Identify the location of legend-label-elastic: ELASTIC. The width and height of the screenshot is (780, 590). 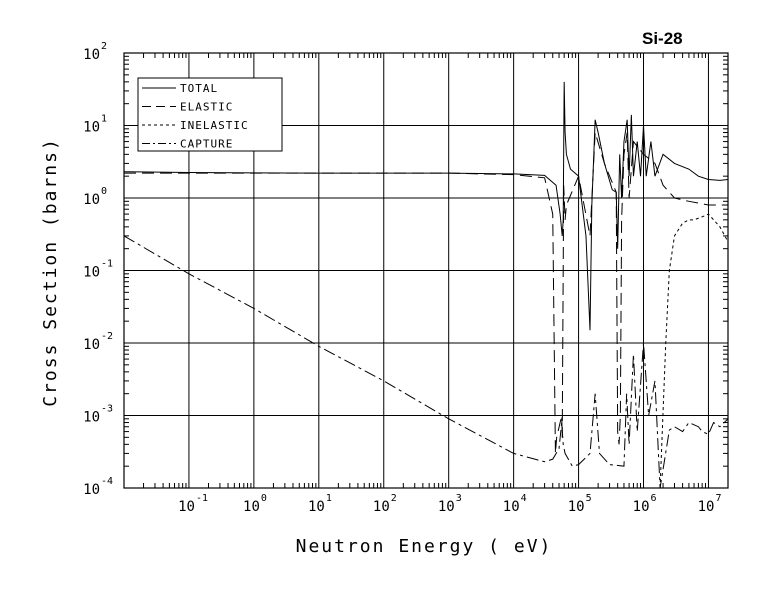
(206, 107).